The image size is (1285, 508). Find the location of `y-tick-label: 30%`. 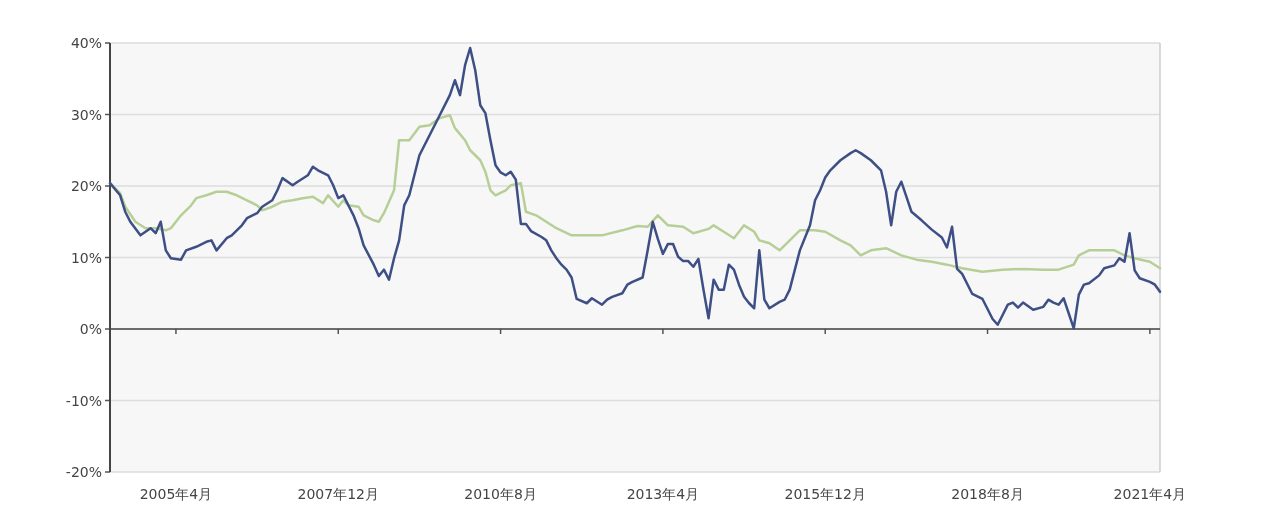

y-tick-label: 30% is located at coordinates (86, 114).